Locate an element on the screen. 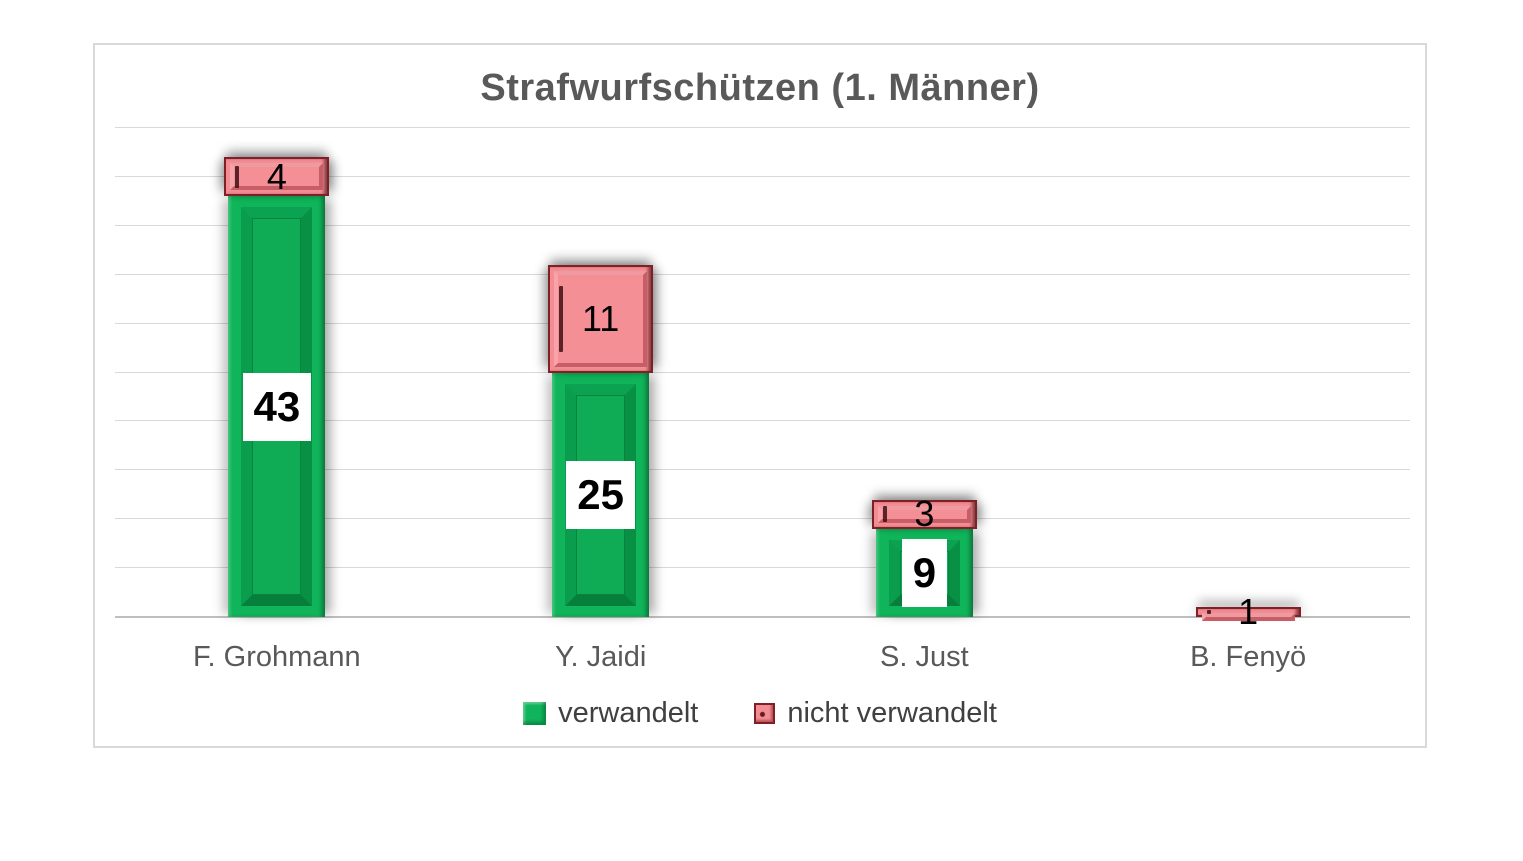 The width and height of the screenshot is (1523, 861). bar-value-label-verwandelt: 43 is located at coordinates (277, 406).